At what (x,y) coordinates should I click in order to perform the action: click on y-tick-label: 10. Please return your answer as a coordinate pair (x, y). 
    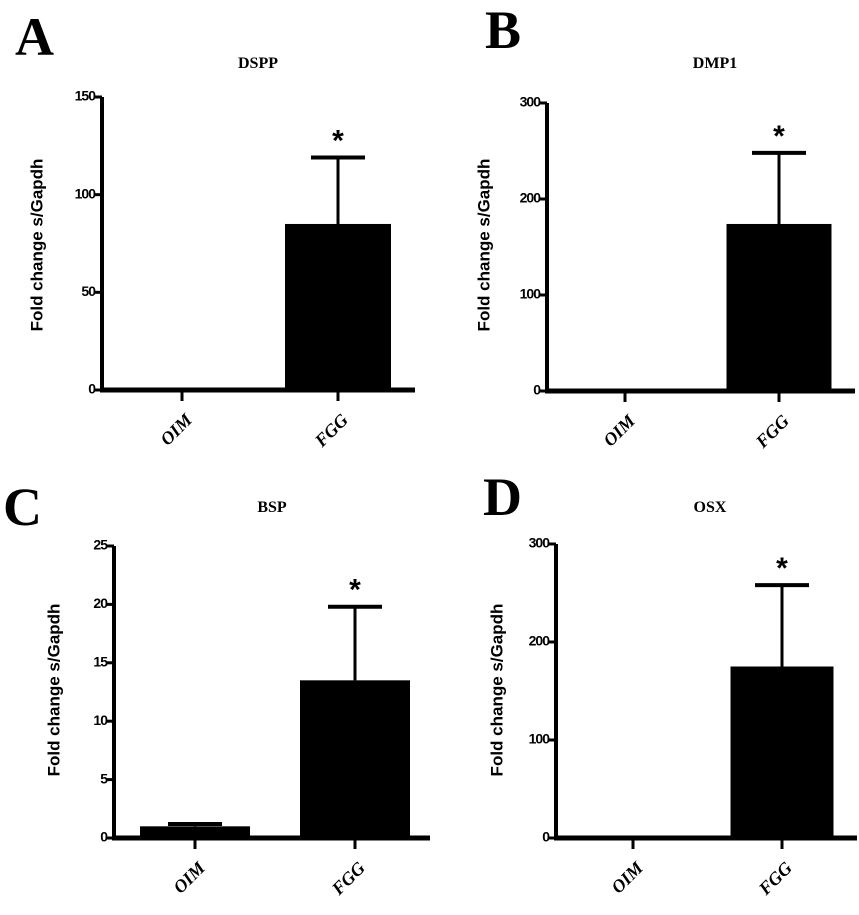
    Looking at the image, I should click on (100, 720).